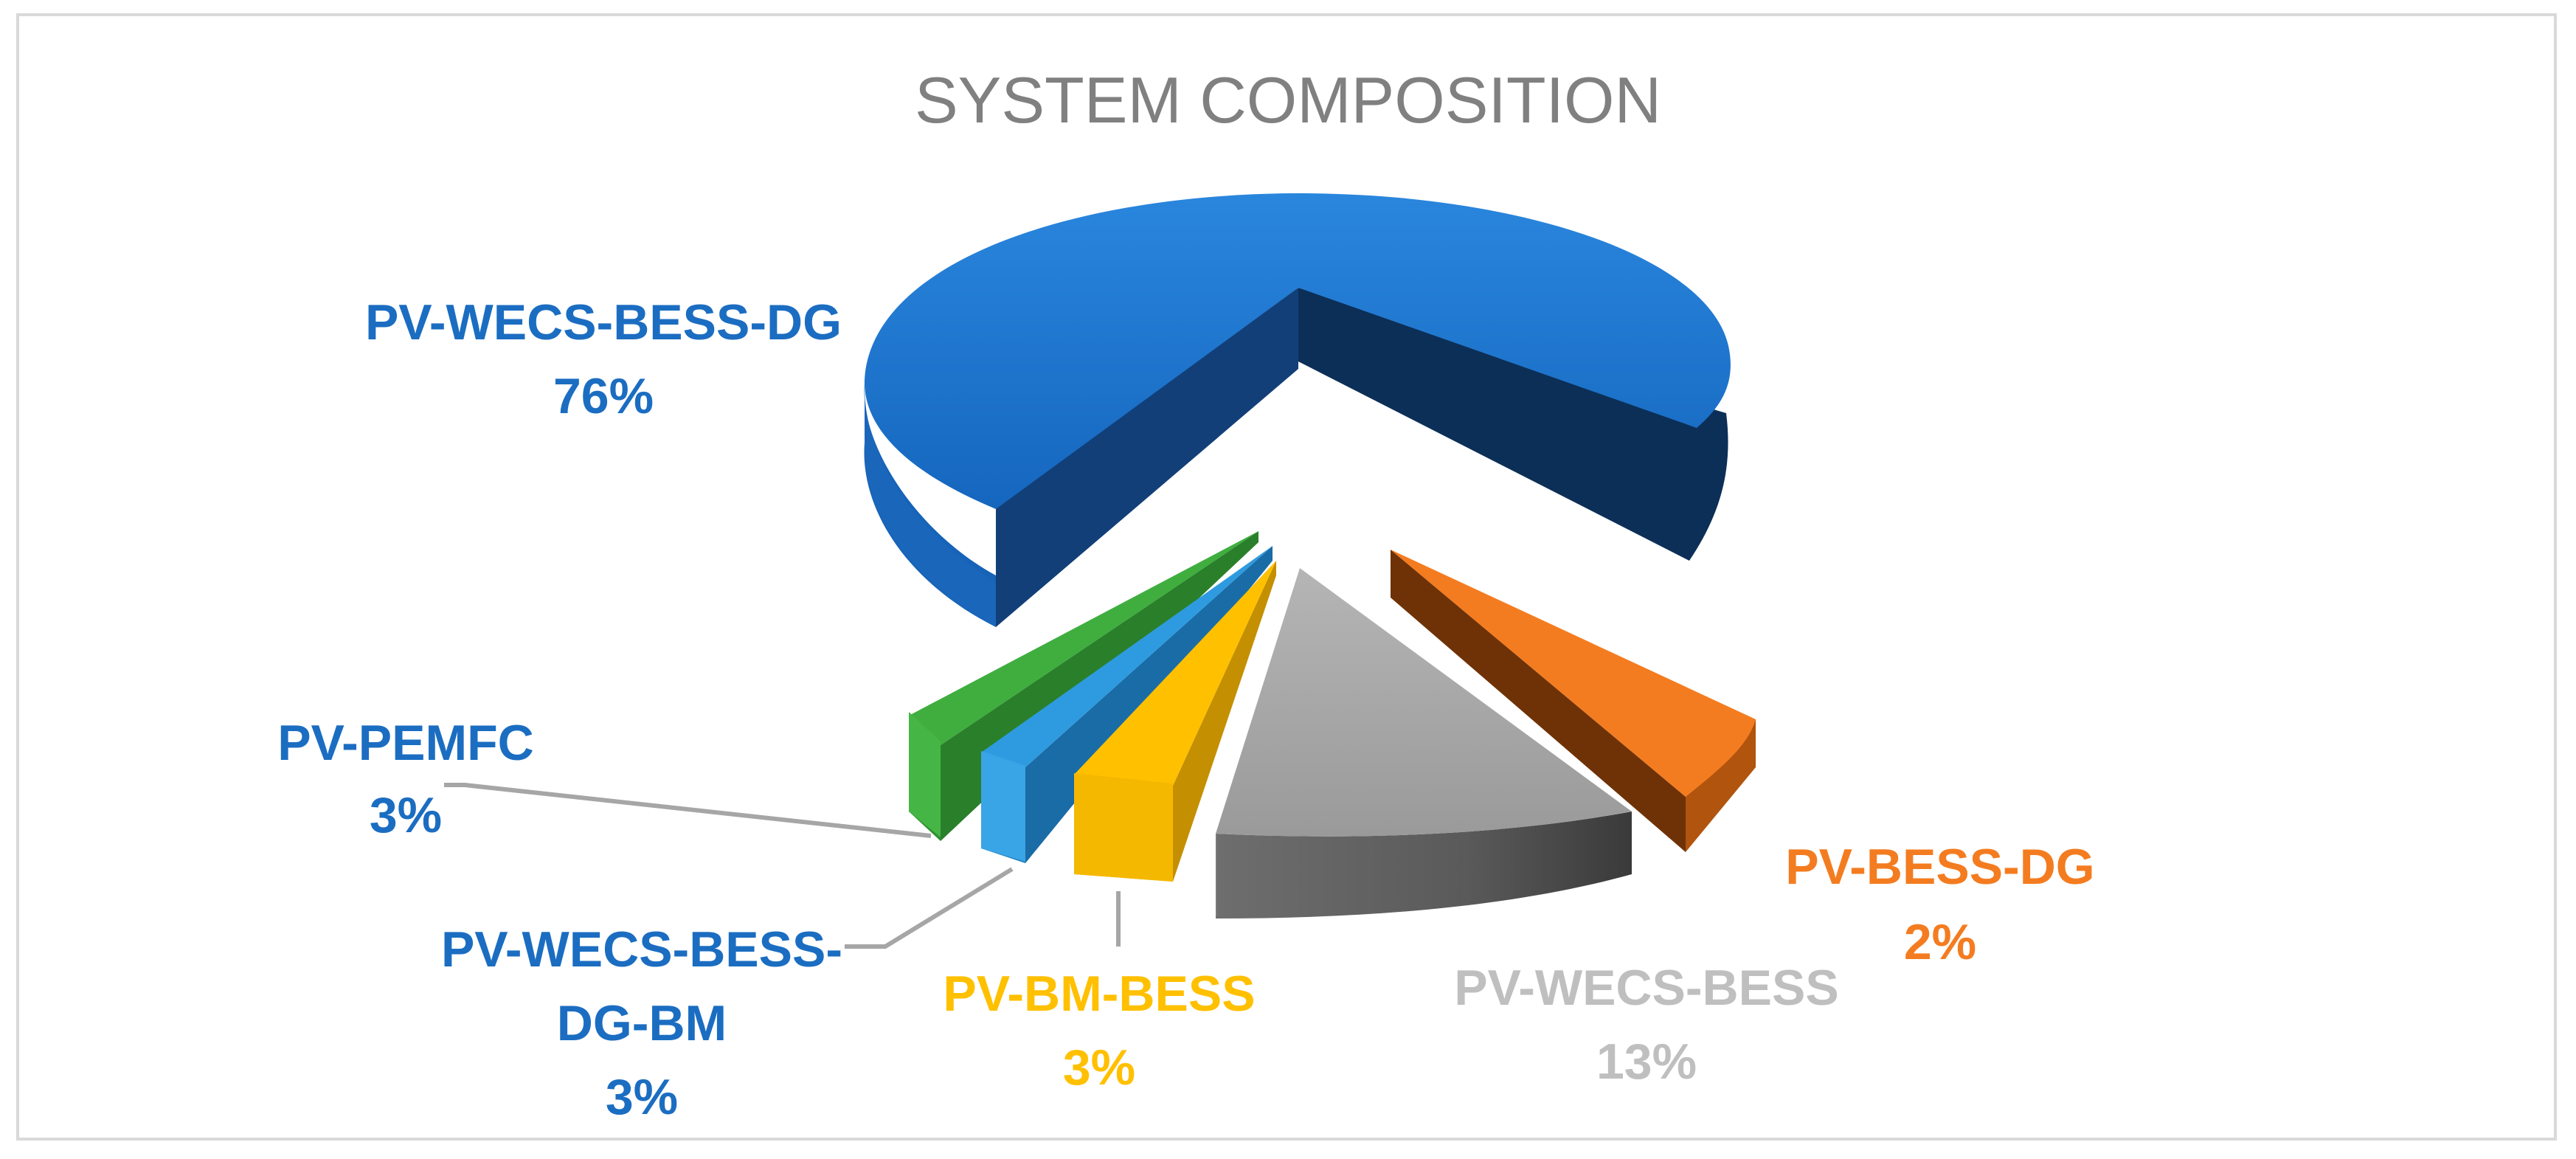  Describe the element at coordinates (603, 396) in the screenshot. I see `label-value: 76%` at that location.